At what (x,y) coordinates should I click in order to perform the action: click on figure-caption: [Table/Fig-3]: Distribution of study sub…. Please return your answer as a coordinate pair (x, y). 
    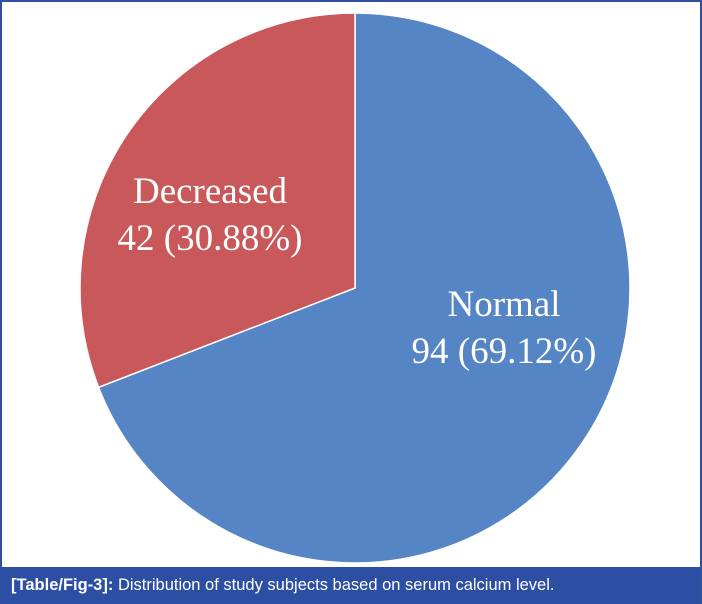
    Looking at the image, I should click on (351, 585).